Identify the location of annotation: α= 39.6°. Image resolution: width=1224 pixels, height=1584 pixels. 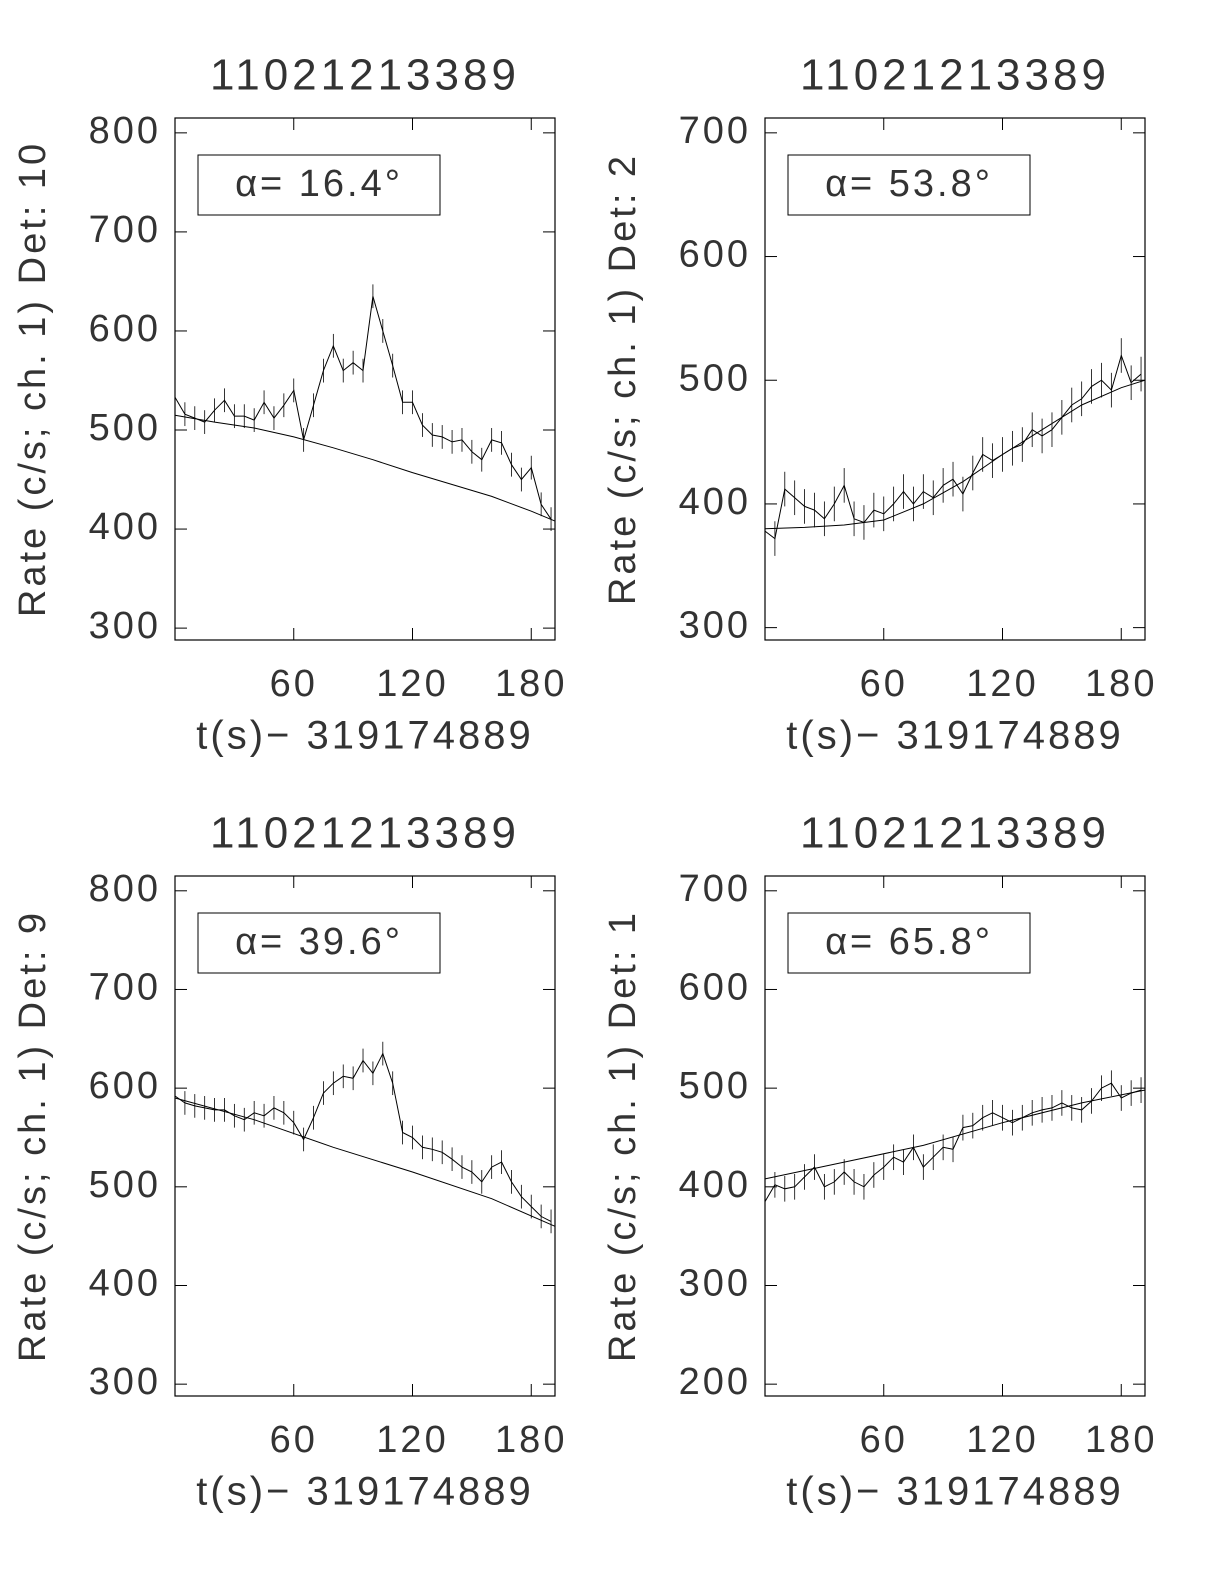
(319, 942).